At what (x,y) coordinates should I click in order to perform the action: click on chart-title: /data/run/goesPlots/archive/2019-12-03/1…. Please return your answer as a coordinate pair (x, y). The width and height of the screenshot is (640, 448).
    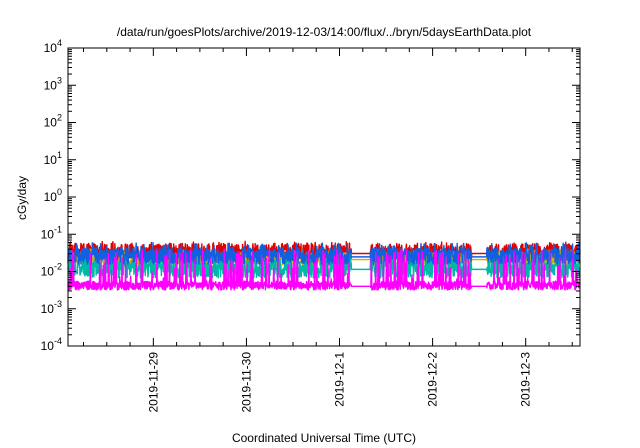
    Looking at the image, I should click on (324, 32).